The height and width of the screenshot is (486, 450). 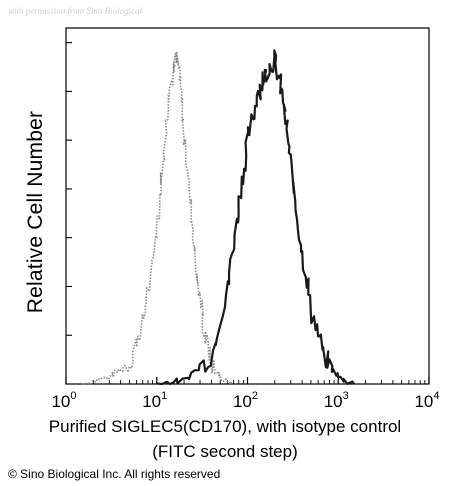 What do you see at coordinates (154, 400) in the screenshot?
I see `x-tick-label: 10¹` at bounding box center [154, 400].